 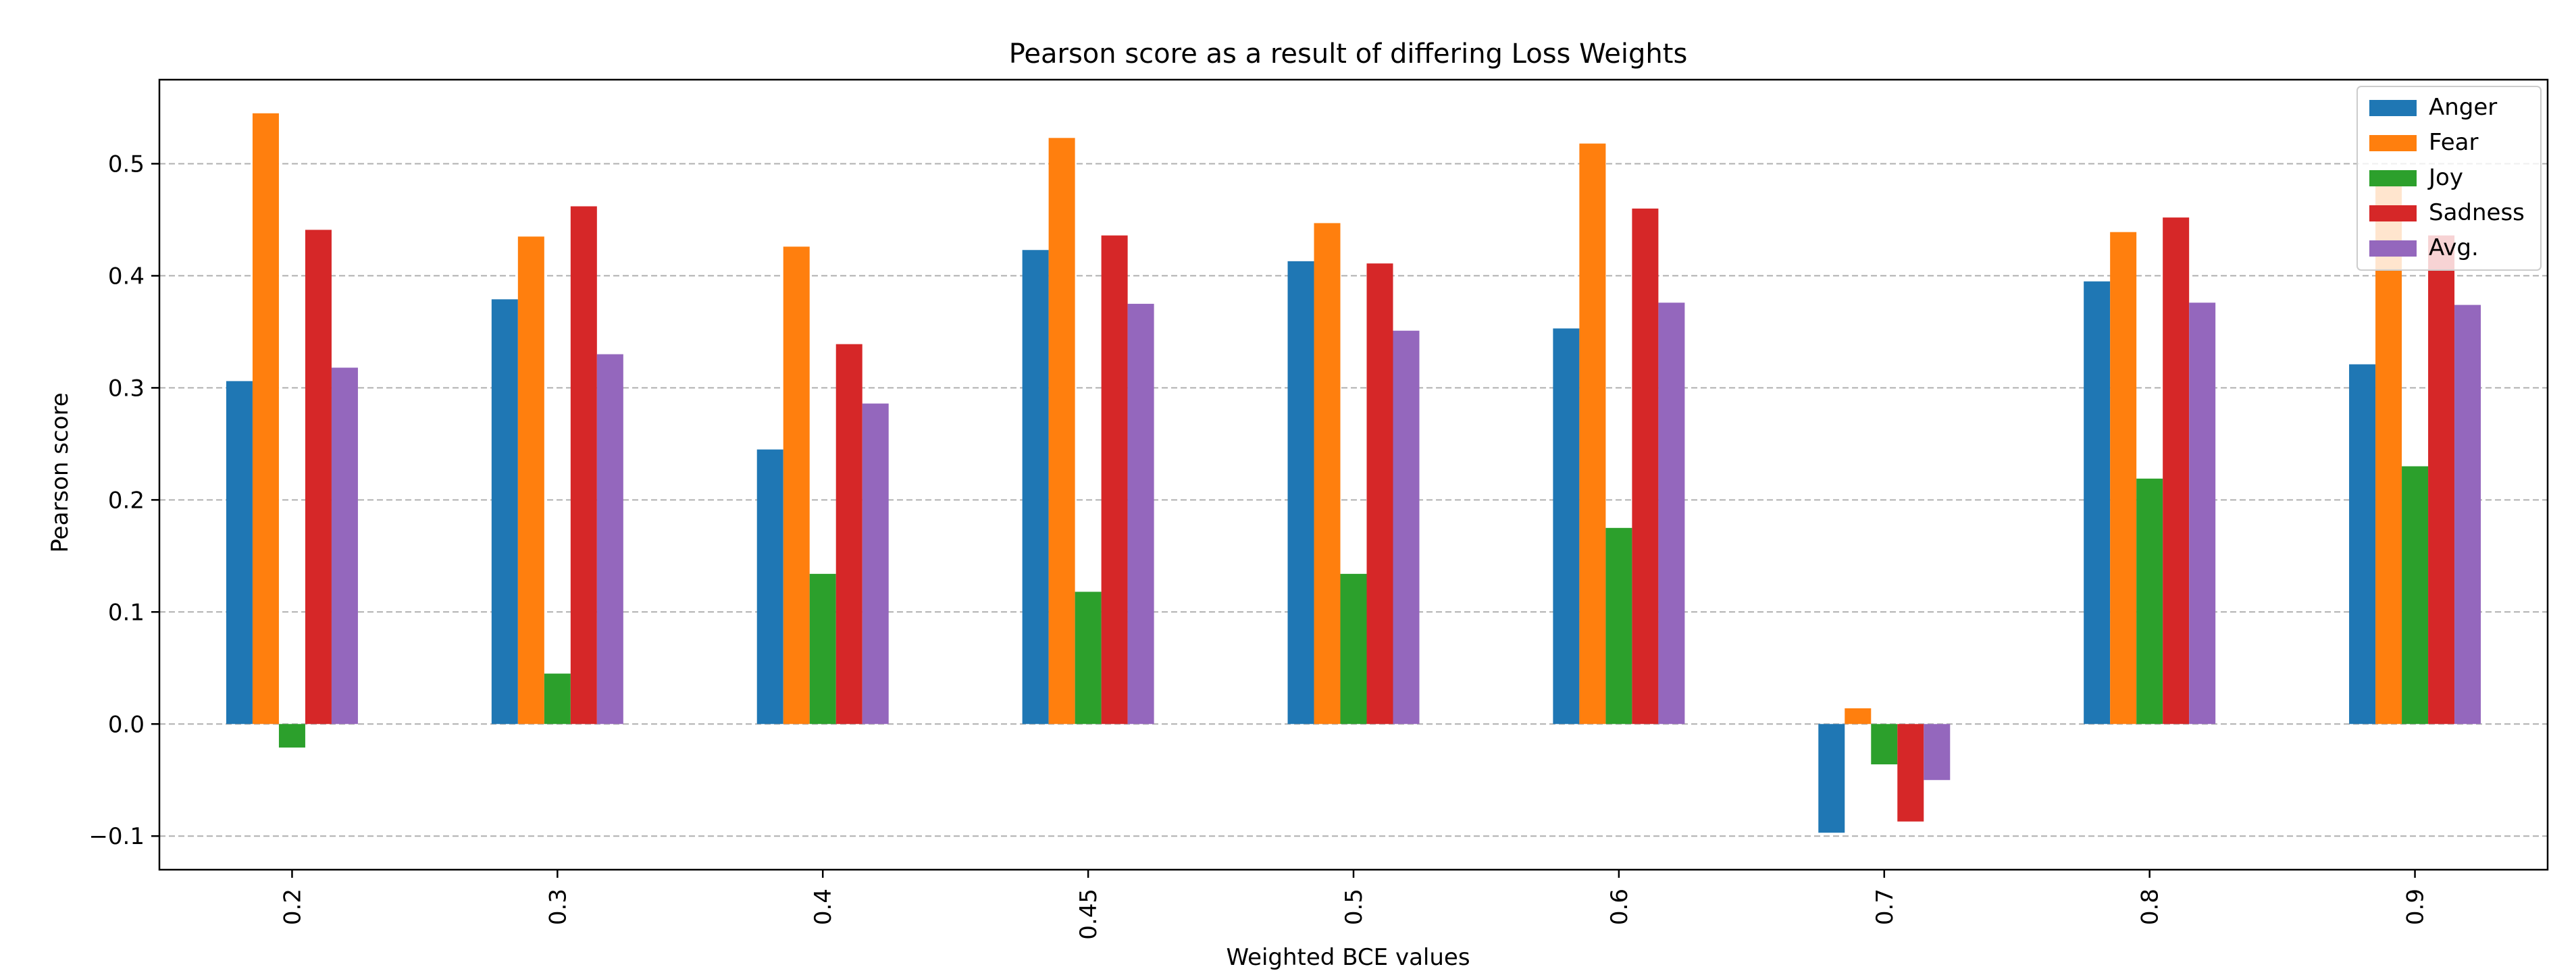 What do you see at coordinates (1566, 526) in the screenshot?
I see `bar-anger-0.6` at bounding box center [1566, 526].